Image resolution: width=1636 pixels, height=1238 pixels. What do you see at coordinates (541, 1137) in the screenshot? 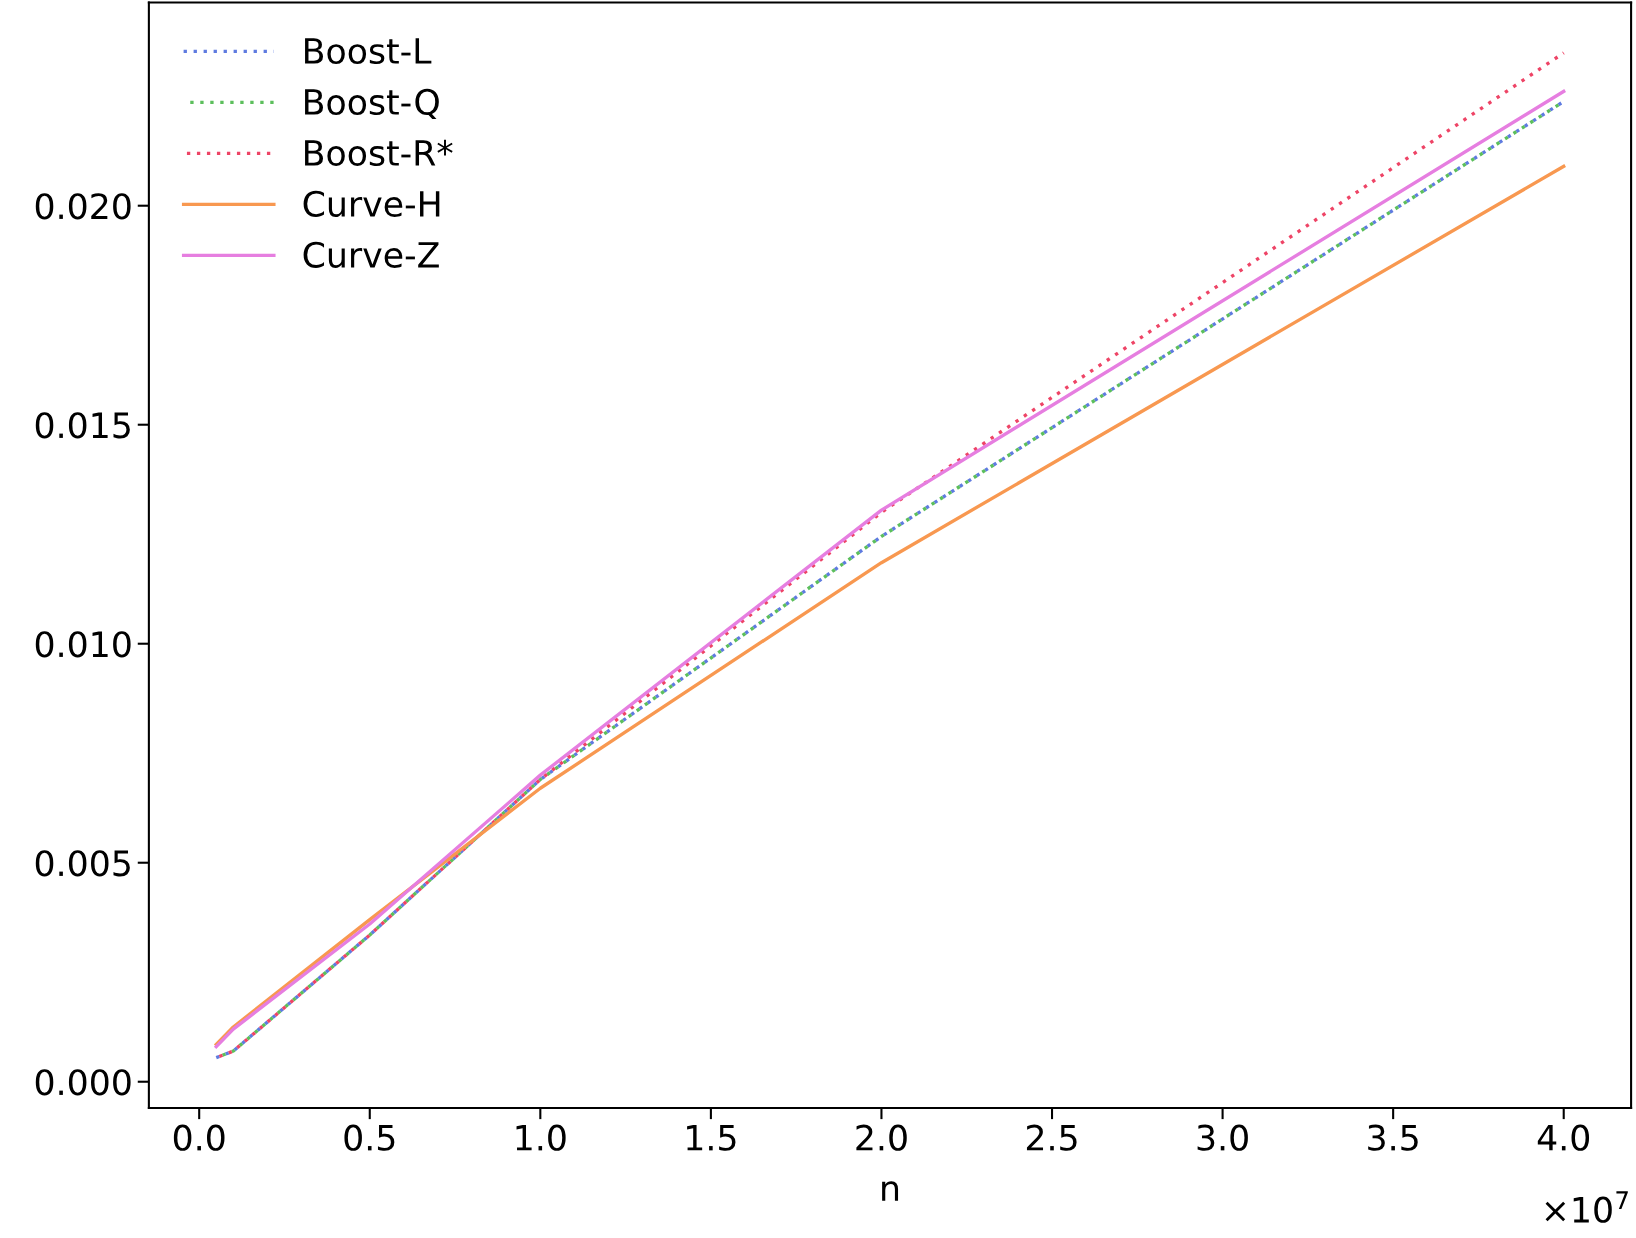
I see `x-tick-label: 1.0` at bounding box center [541, 1137].